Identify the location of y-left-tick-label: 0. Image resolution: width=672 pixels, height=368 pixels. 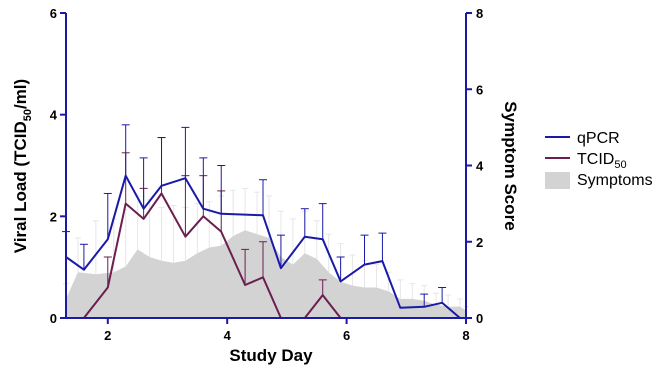
(53, 318).